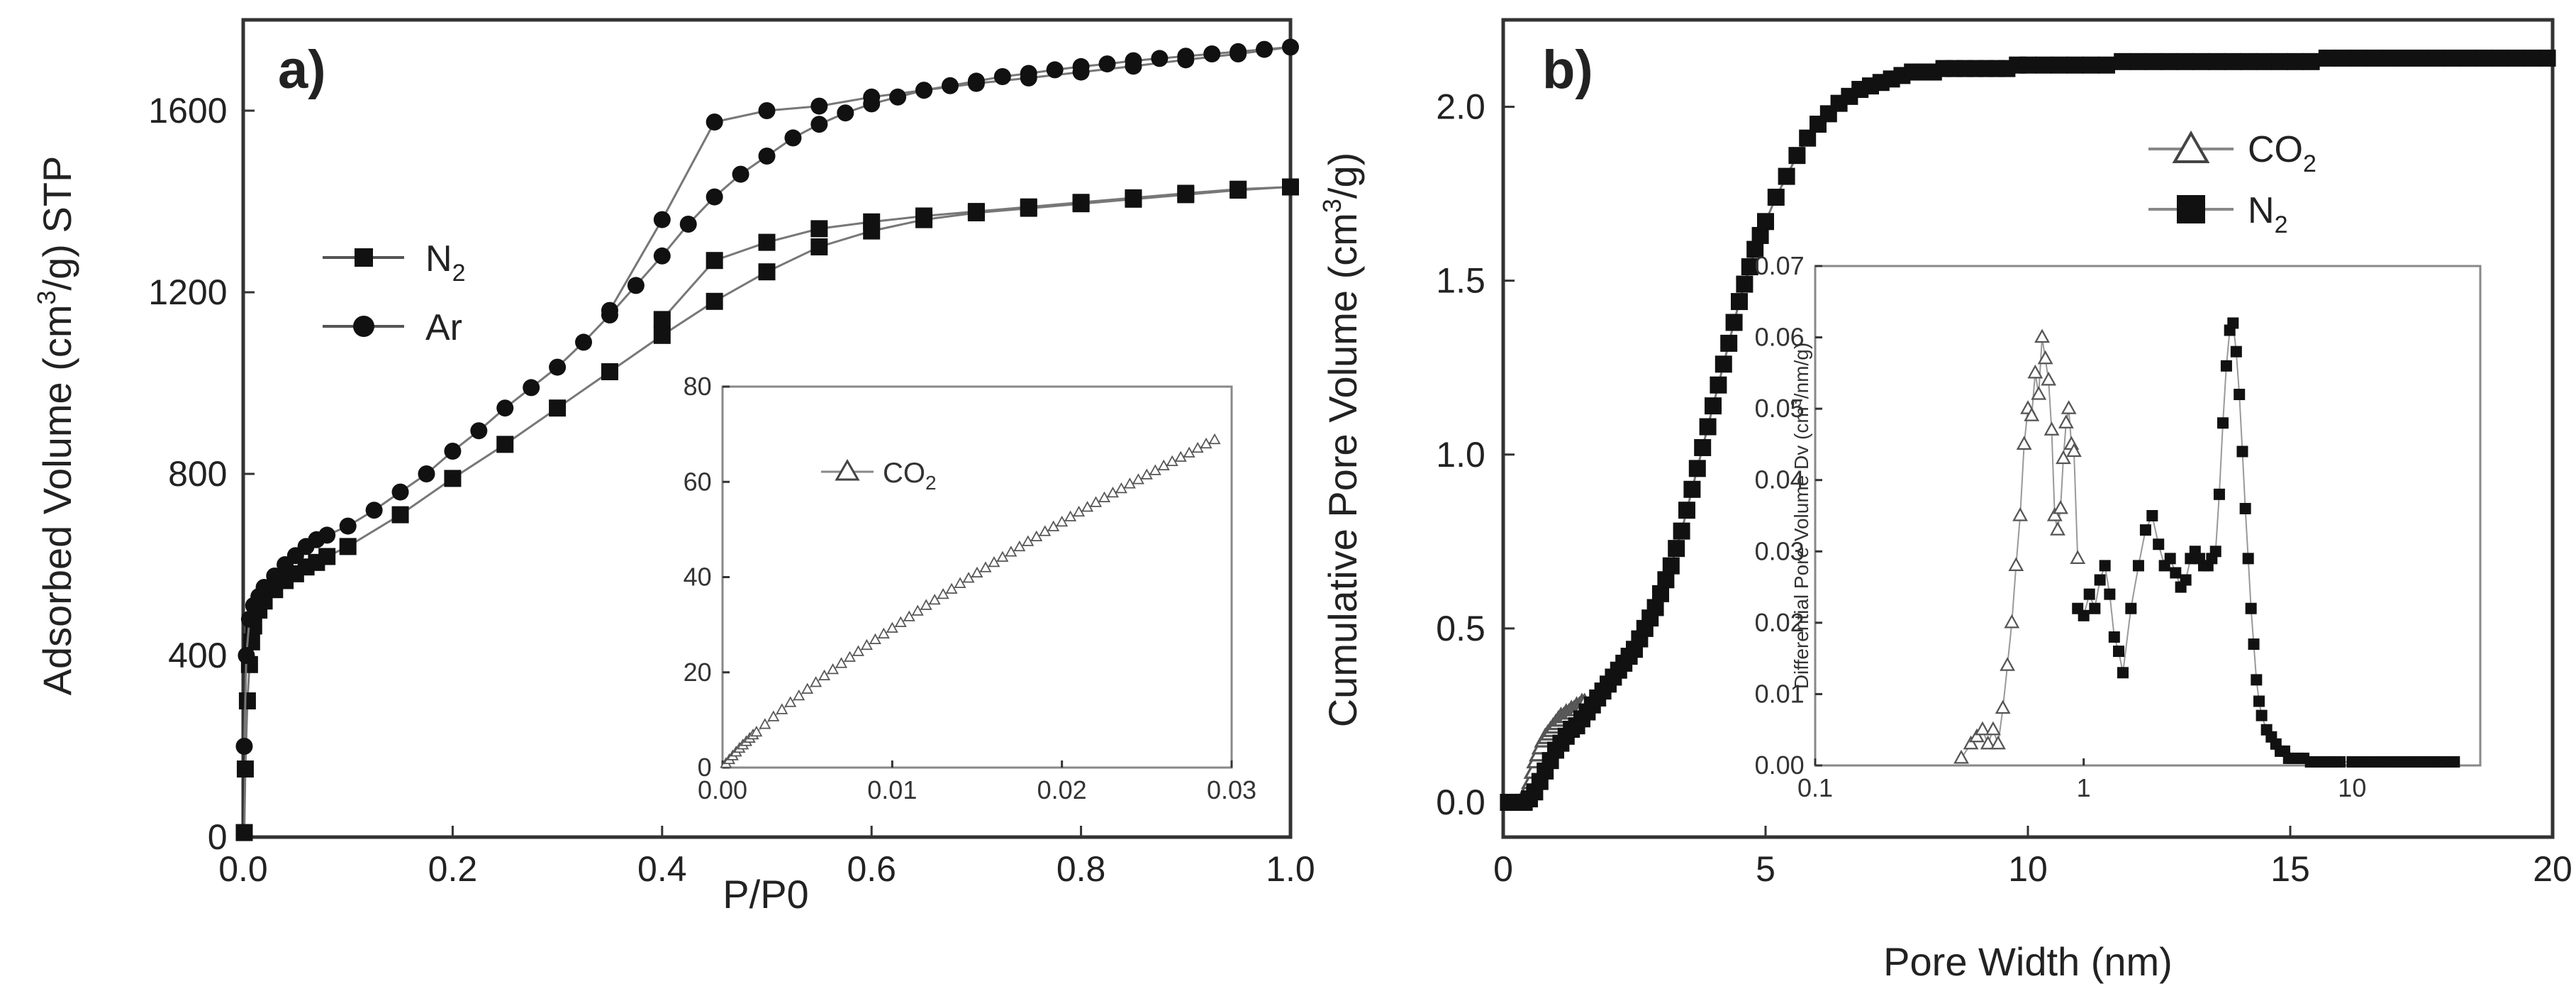 This screenshot has height=996, width=2576. Describe the element at coordinates (1568, 70) in the screenshot. I see `panel-b-label: b)` at that location.